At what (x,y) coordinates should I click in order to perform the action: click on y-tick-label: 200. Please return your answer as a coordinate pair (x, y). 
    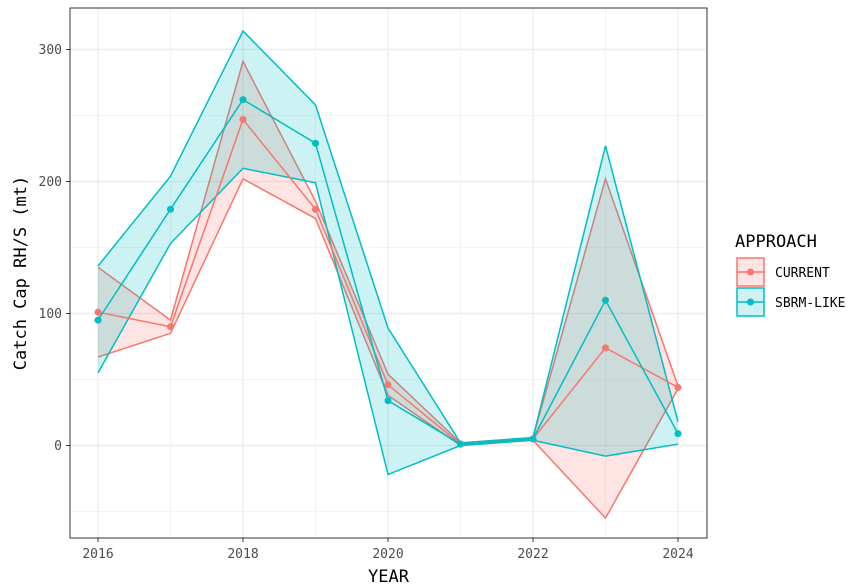
    Looking at the image, I should click on (50, 182).